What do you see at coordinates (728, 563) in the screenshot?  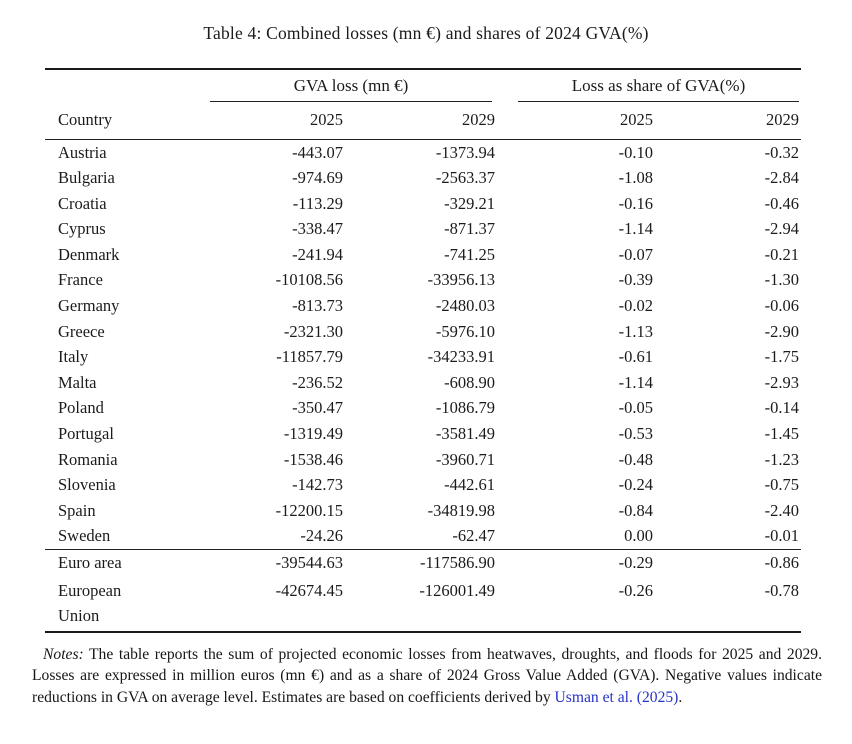 I see `value-cell: -0.86` at bounding box center [728, 563].